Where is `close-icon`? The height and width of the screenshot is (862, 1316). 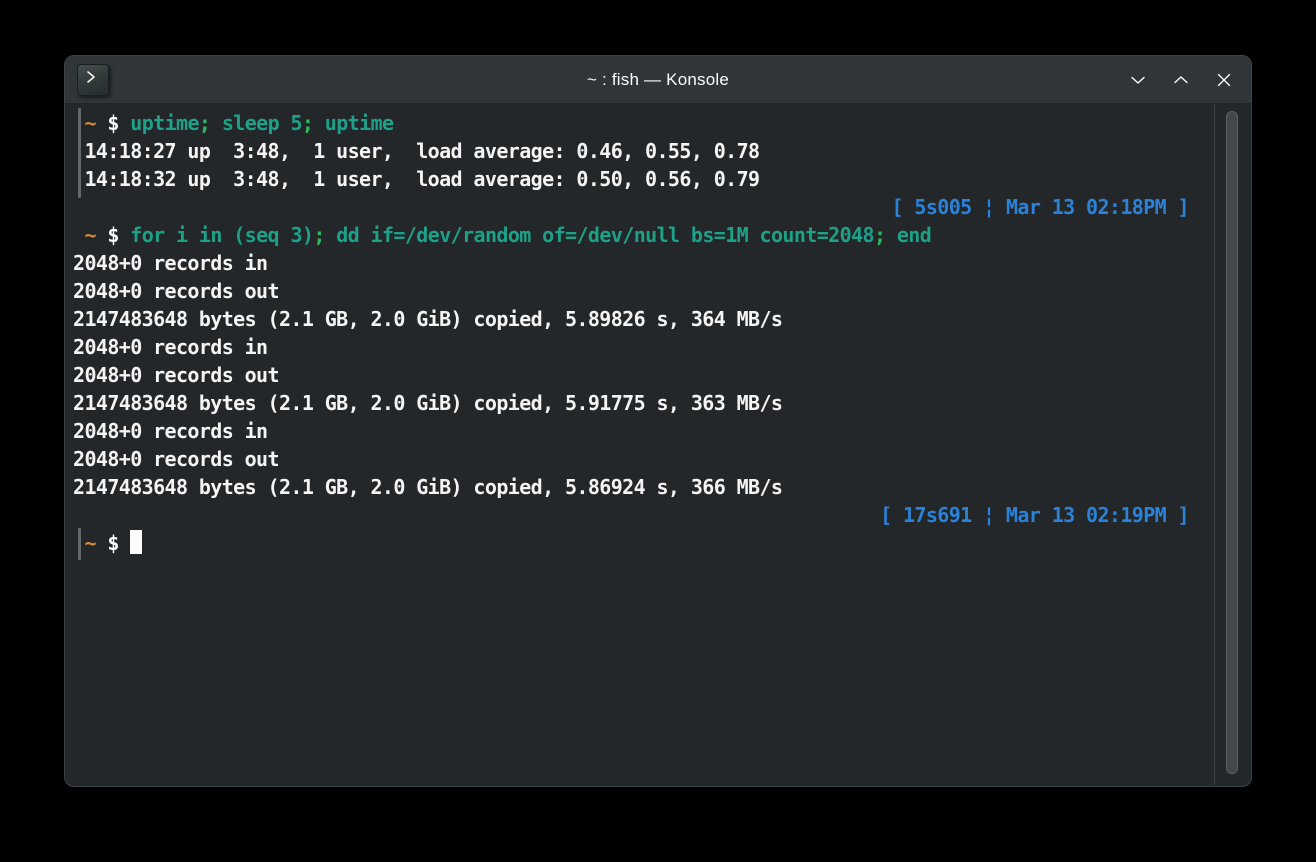
close-icon is located at coordinates (1224, 80).